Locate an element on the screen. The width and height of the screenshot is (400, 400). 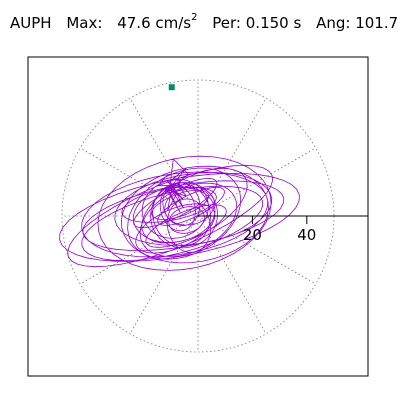
radial-tick-label: 20 is located at coordinates (252, 235).